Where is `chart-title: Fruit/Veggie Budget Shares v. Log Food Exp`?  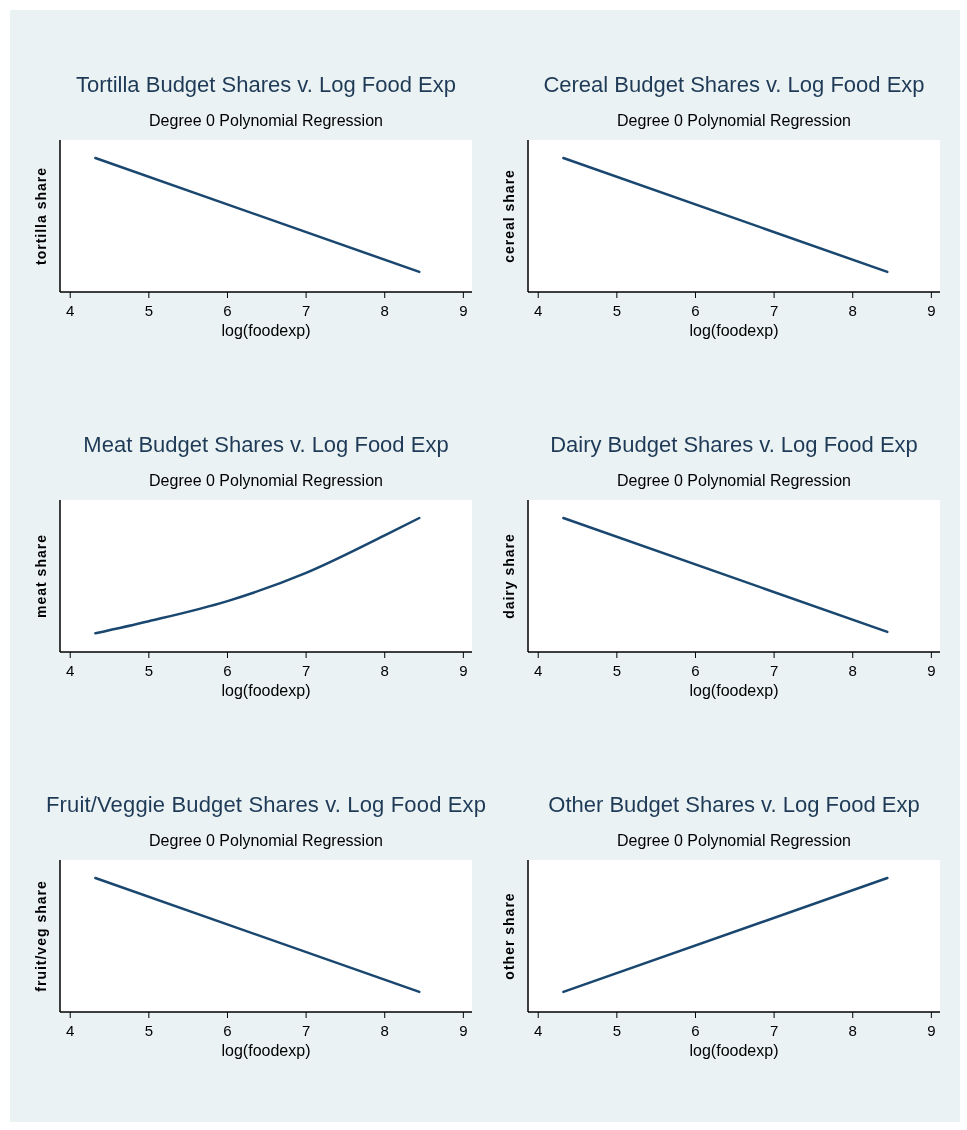 chart-title: Fruit/Veggie Budget Shares v. Log Food Exp is located at coordinates (266, 804).